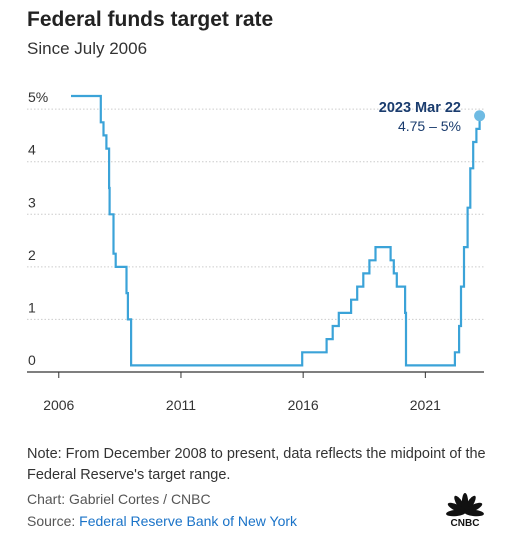 This screenshot has width=518, height=537. What do you see at coordinates (32, 360) in the screenshot?
I see `y-tick-label: 0` at bounding box center [32, 360].